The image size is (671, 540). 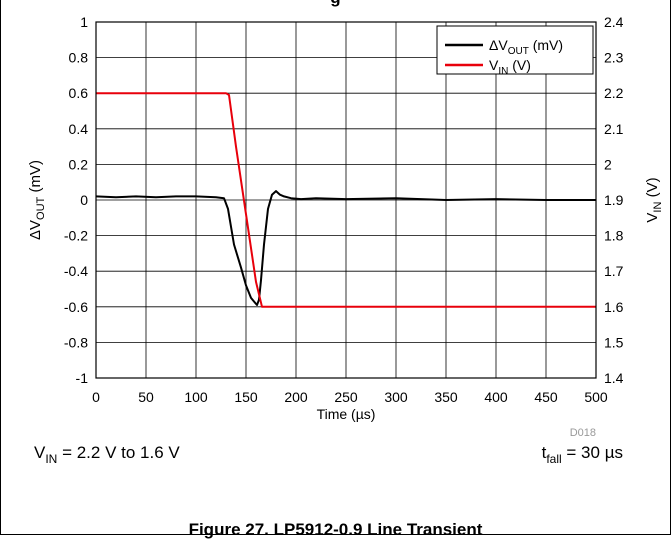 I want to click on legend-label-vin: VIN (V), so click(x=510, y=67).